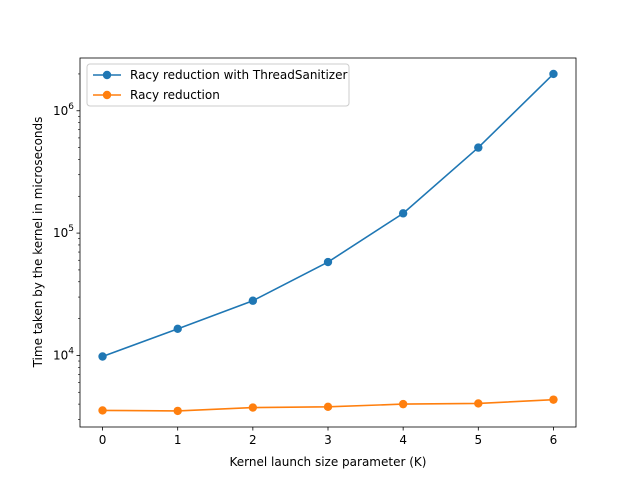  What do you see at coordinates (403, 440) in the screenshot?
I see `x-tick-label: 4` at bounding box center [403, 440].